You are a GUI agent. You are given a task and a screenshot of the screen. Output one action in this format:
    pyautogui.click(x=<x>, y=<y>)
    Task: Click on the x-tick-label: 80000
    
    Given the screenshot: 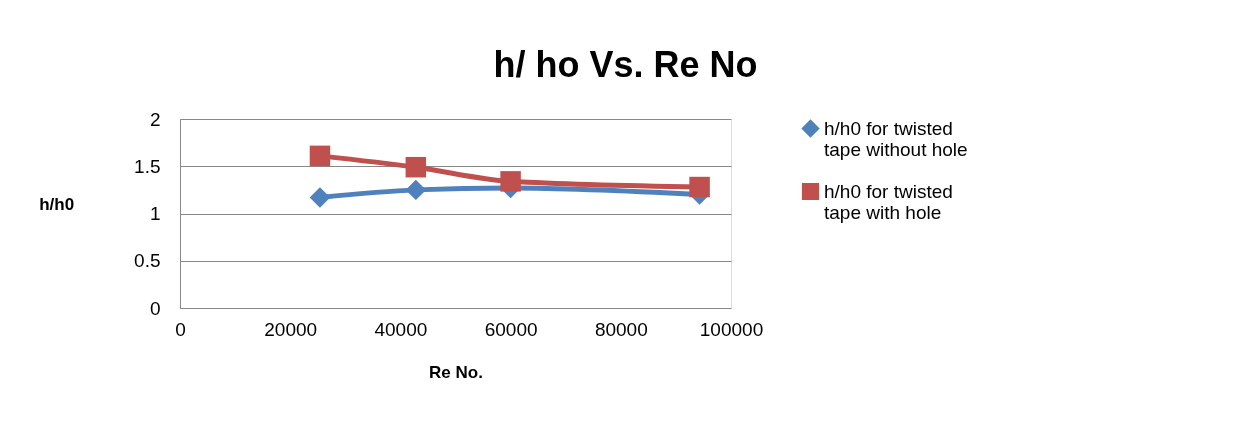 What is the action you would take?
    pyautogui.click(x=621, y=329)
    